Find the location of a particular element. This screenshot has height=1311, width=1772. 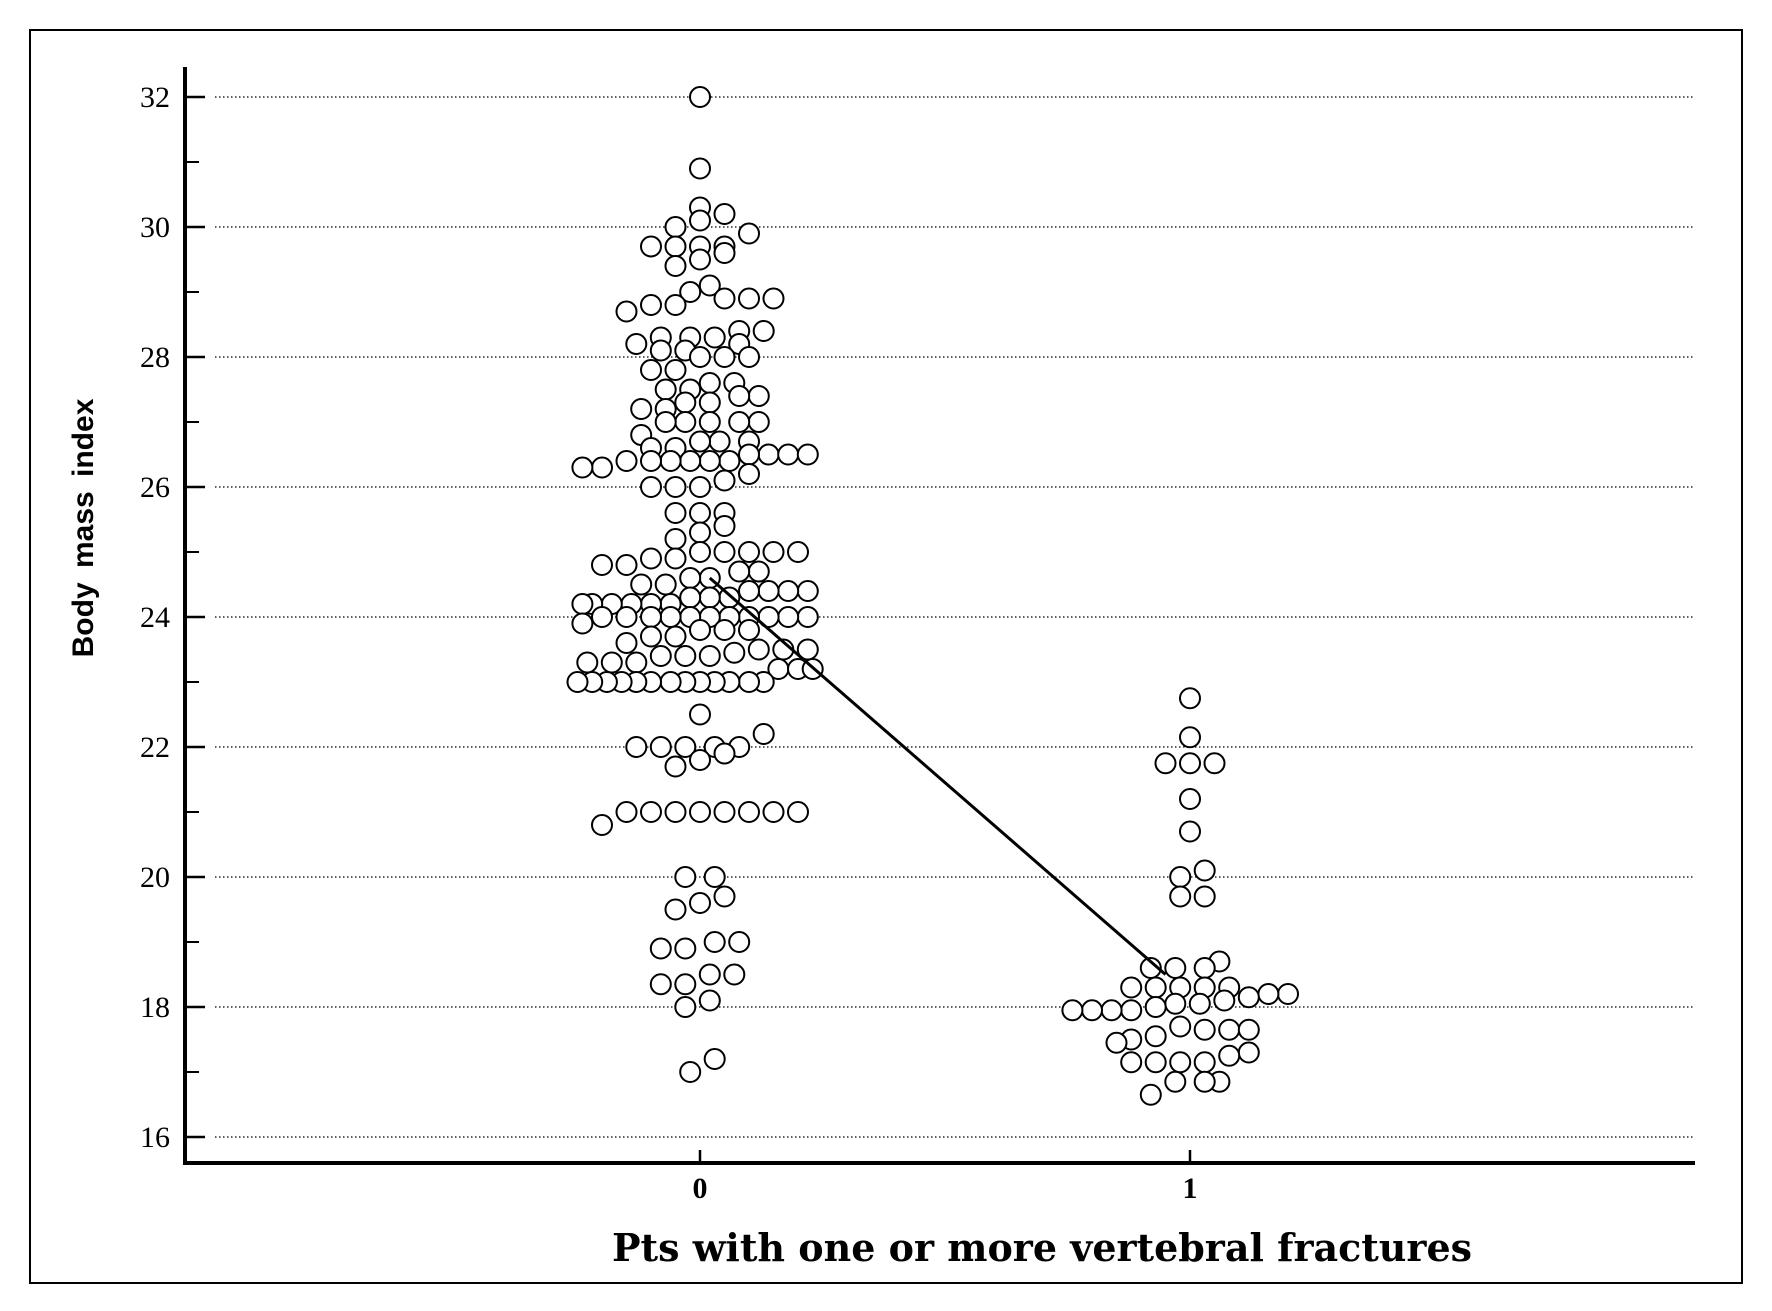

y-tick-labels: 16 18 20 22 24 26 28 30 32 is located at coordinates (155, 617).